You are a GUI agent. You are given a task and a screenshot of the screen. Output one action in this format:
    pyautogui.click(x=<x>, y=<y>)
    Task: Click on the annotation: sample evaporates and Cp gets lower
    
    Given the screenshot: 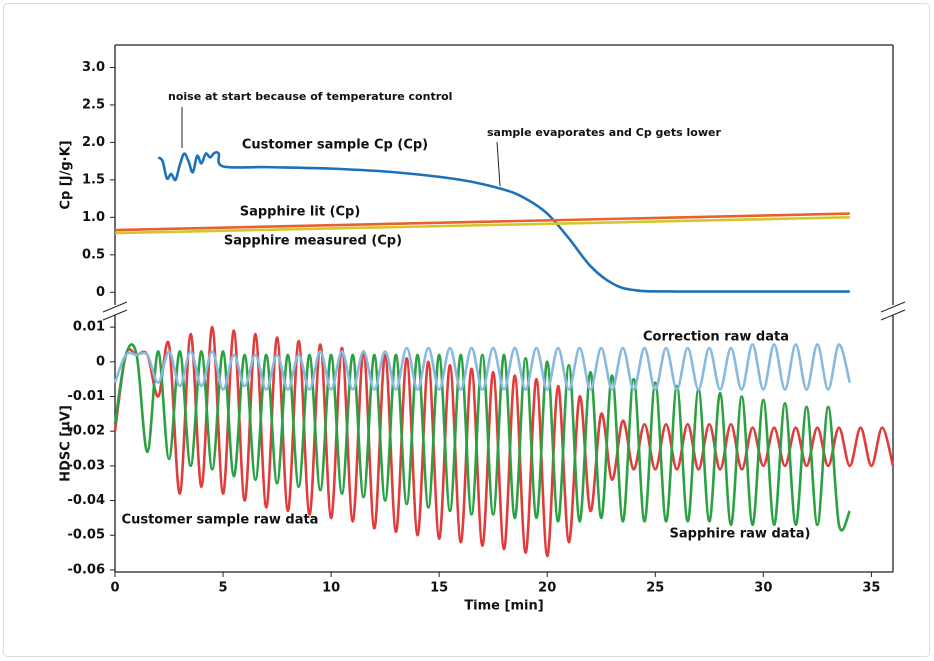 What is the action you would take?
    pyautogui.click(x=604, y=132)
    